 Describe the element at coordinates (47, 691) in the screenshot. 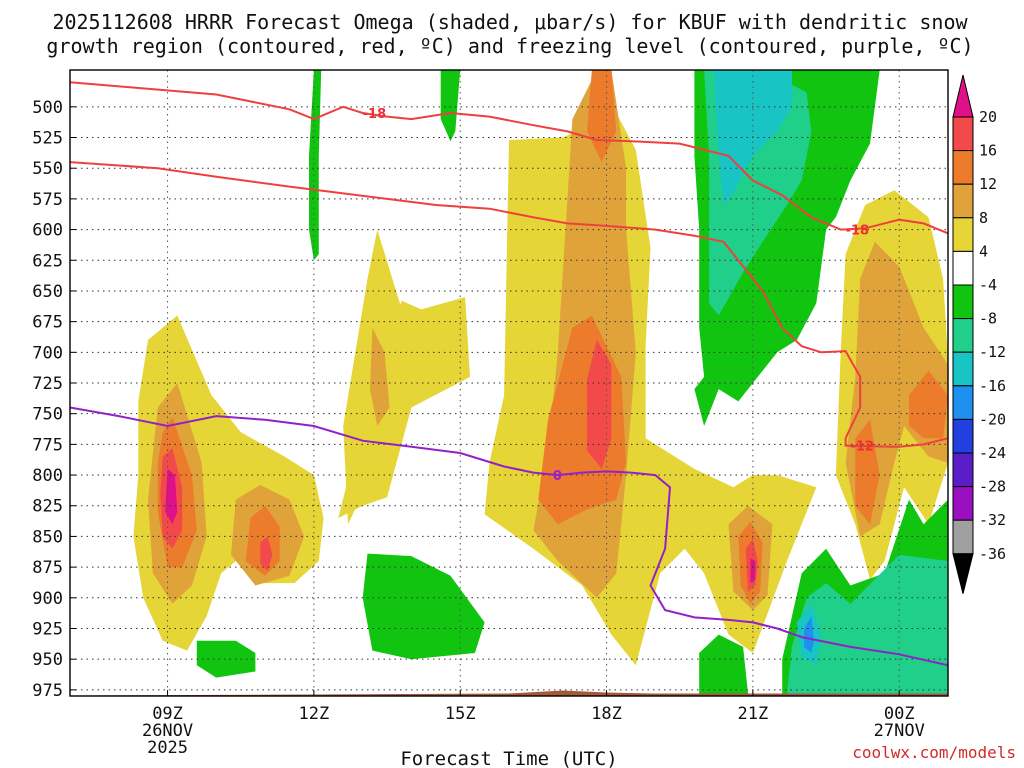

I see `y-tick-label-975: 975` at that location.